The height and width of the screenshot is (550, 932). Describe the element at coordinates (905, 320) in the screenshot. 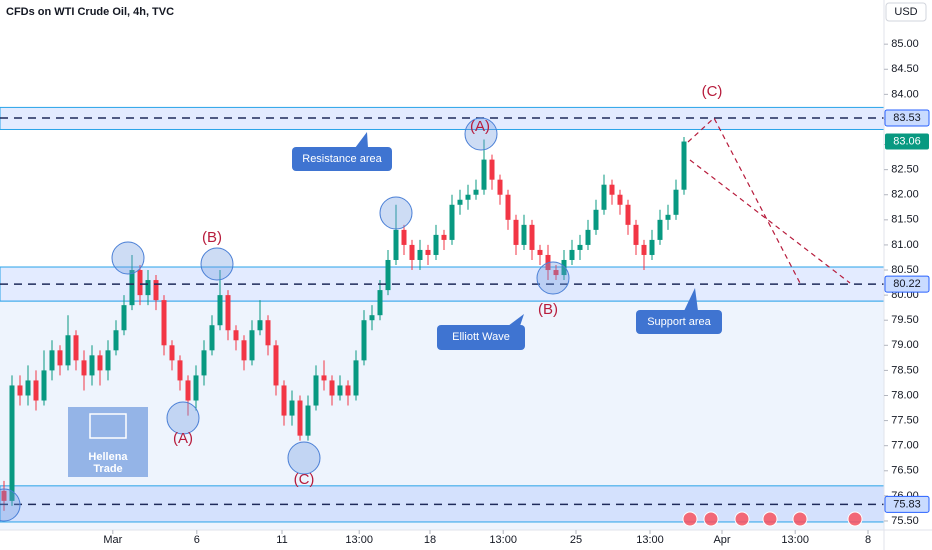

I see `y-tick-label: 79.50` at that location.